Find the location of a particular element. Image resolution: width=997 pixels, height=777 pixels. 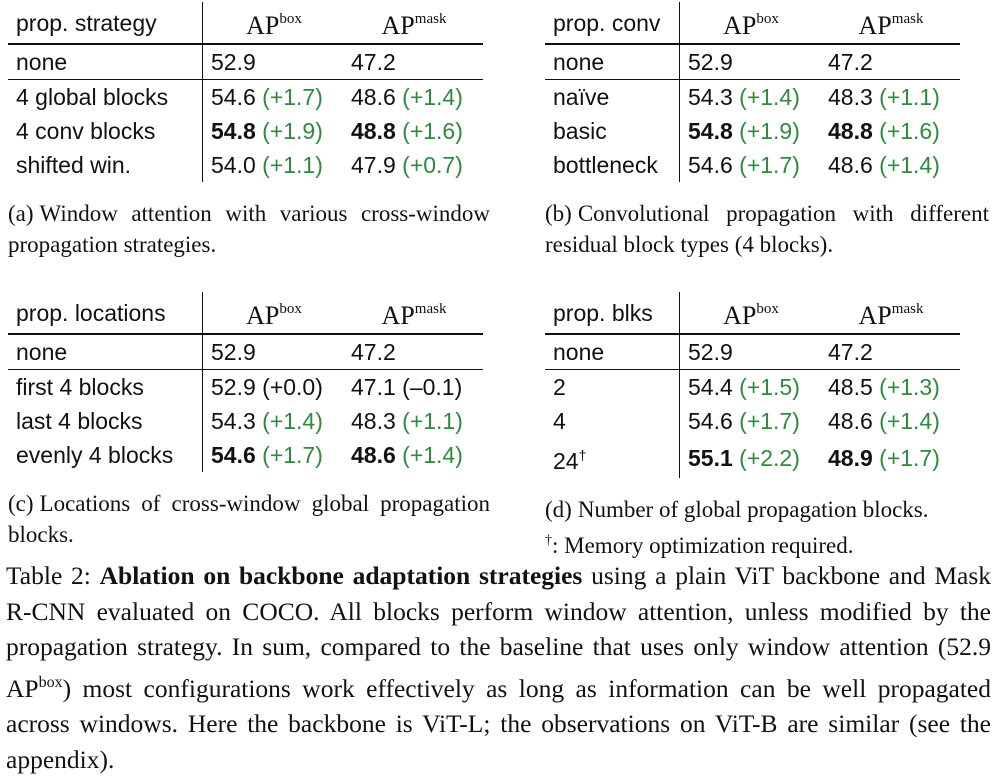

ap-mask-cell: 48.8 (+1.6) is located at coordinates (407, 131).